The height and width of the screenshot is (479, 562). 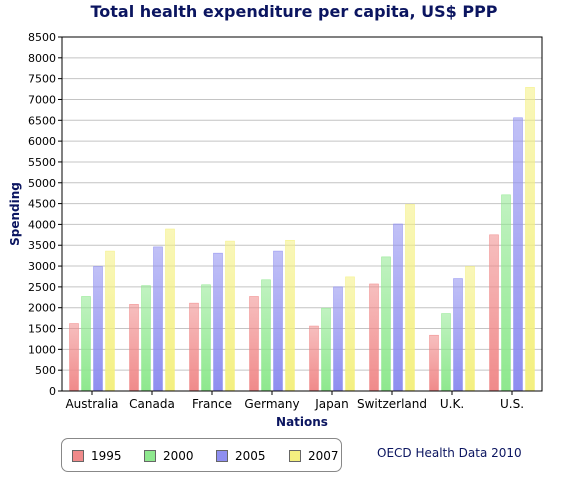 What do you see at coordinates (518, 254) in the screenshot?
I see `bar-us-2005` at bounding box center [518, 254].